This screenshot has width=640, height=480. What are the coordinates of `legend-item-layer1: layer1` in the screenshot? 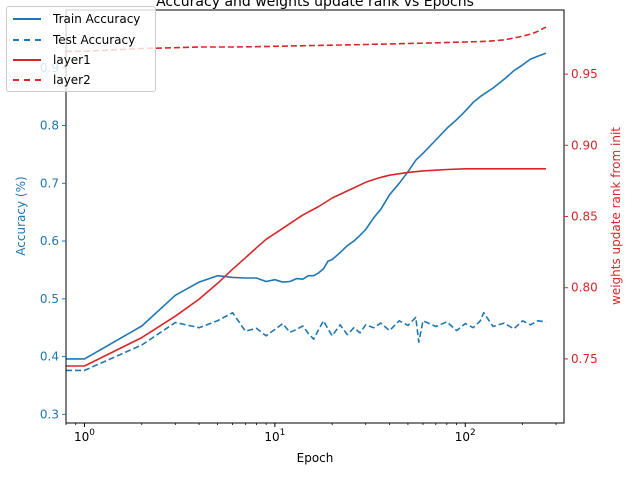 It's located at (83, 60).